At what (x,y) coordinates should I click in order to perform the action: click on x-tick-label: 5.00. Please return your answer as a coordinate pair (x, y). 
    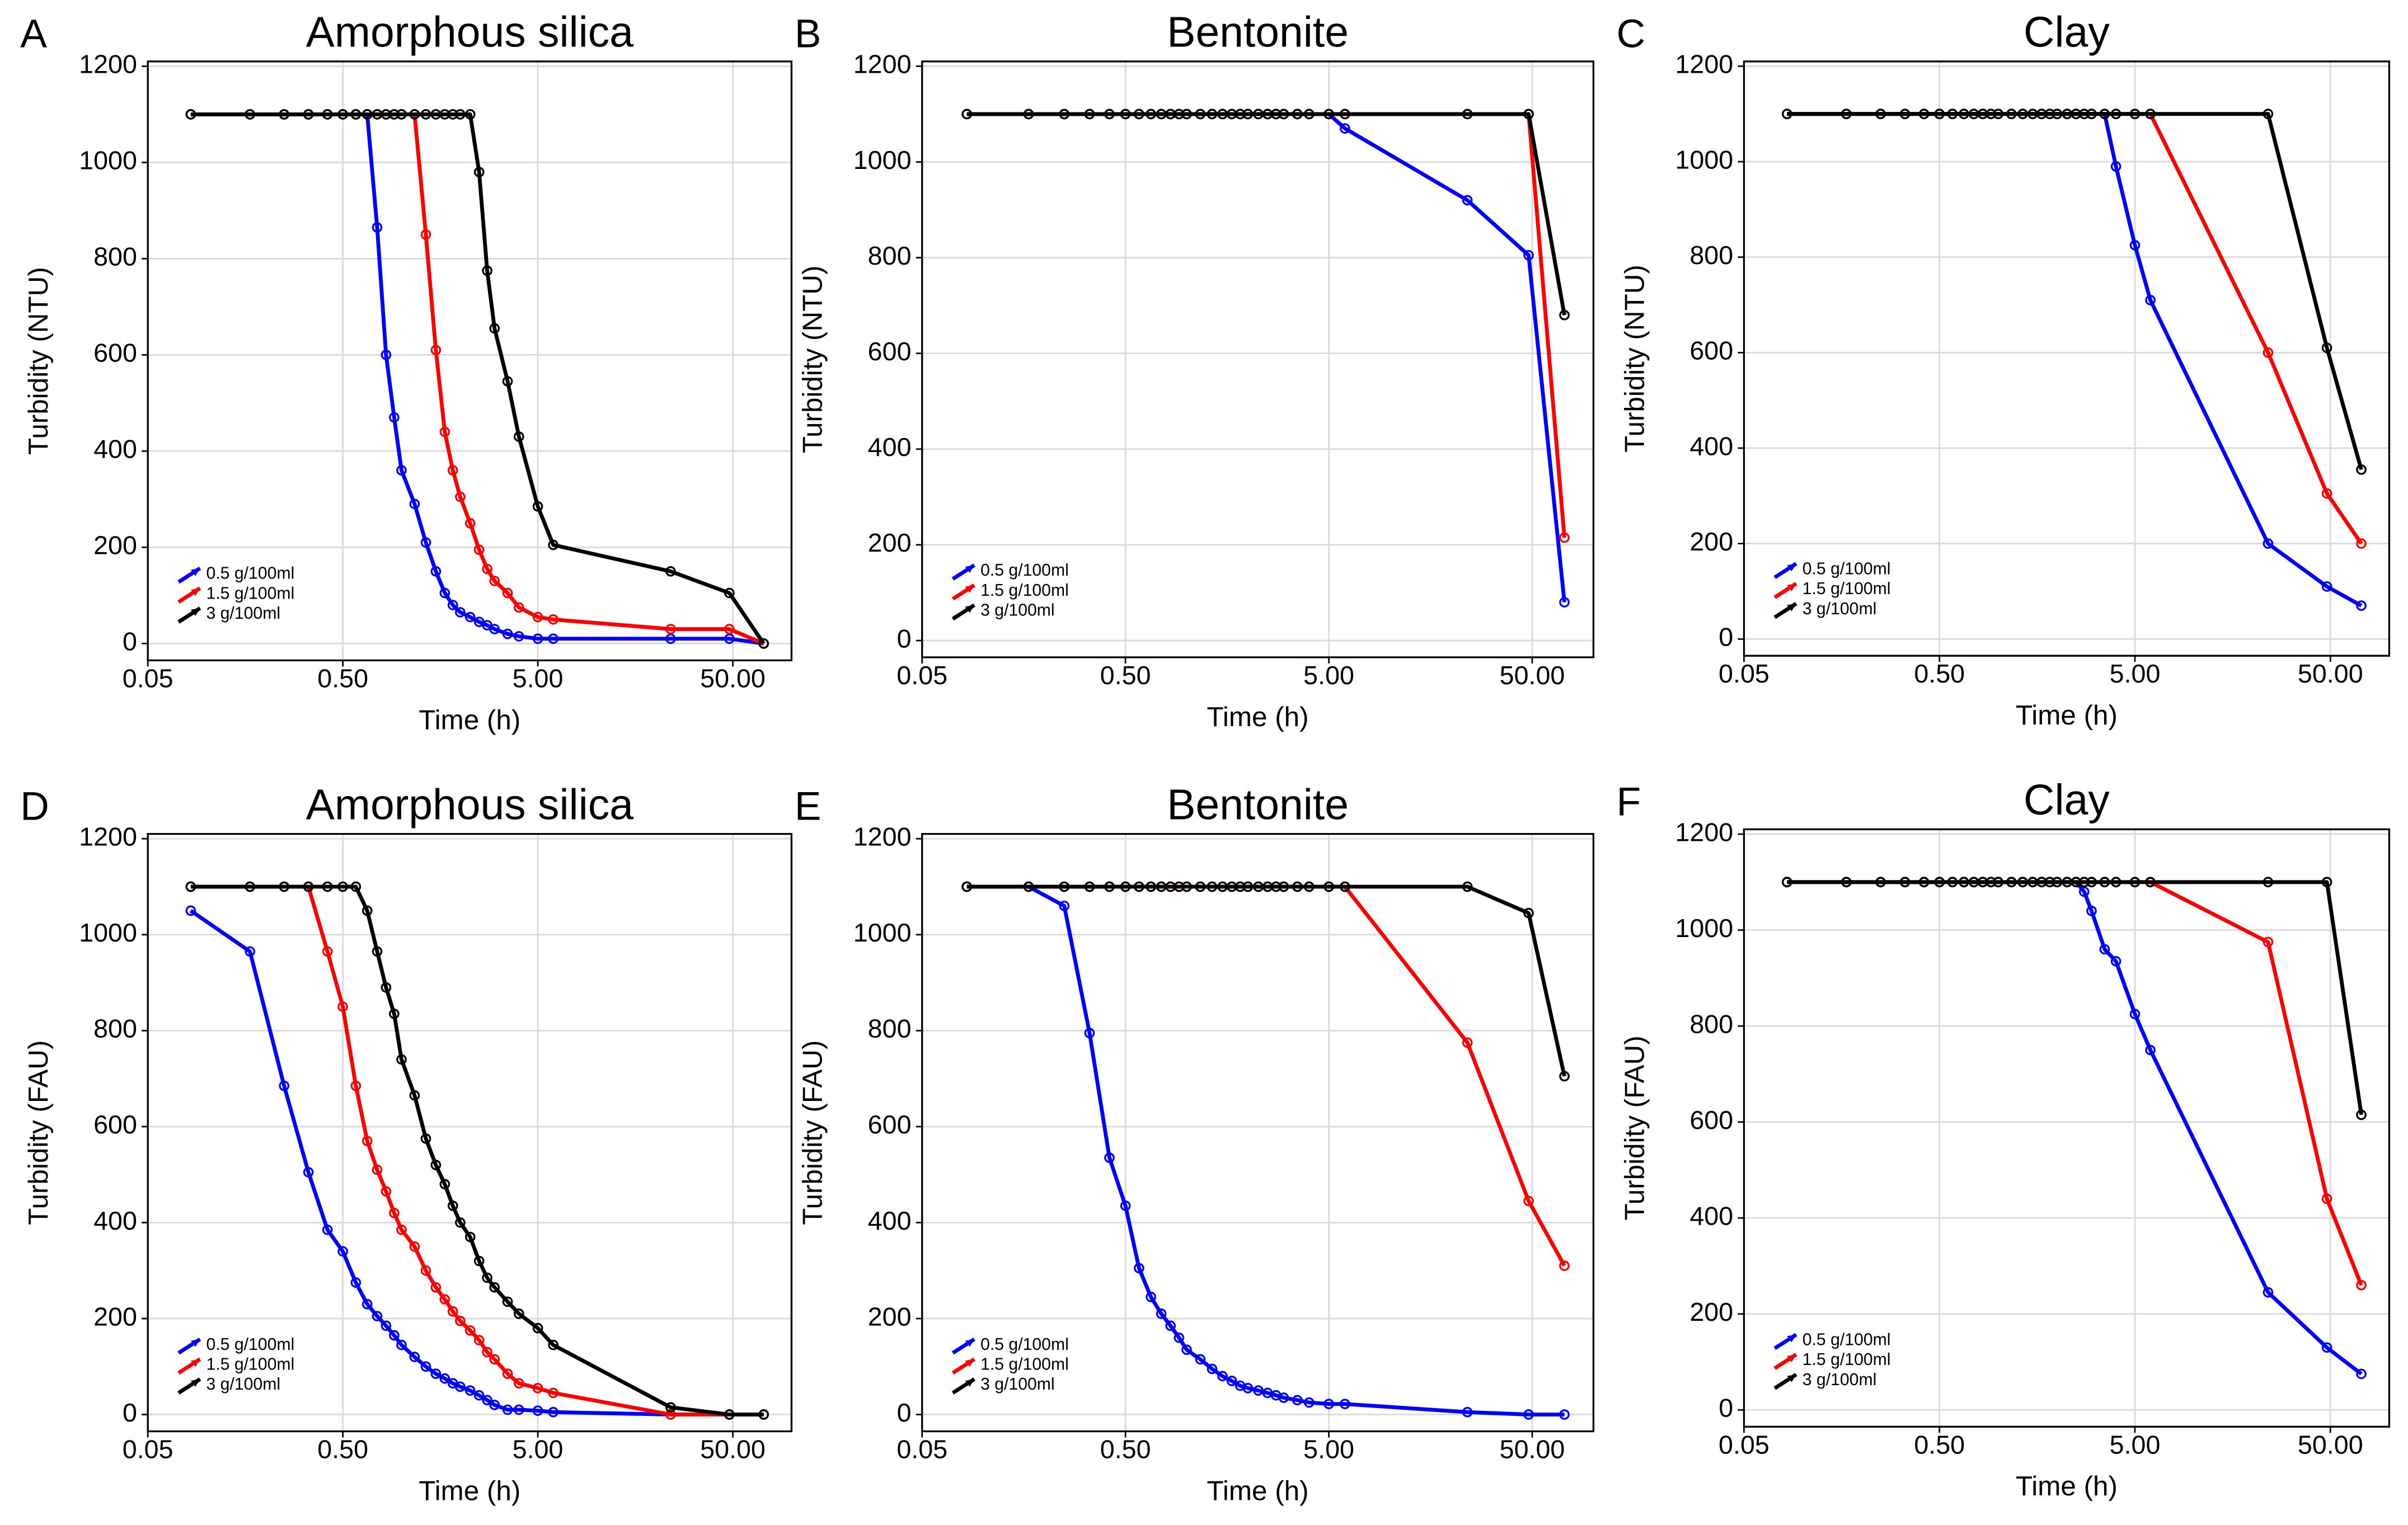
    Looking at the image, I should click on (2135, 674).